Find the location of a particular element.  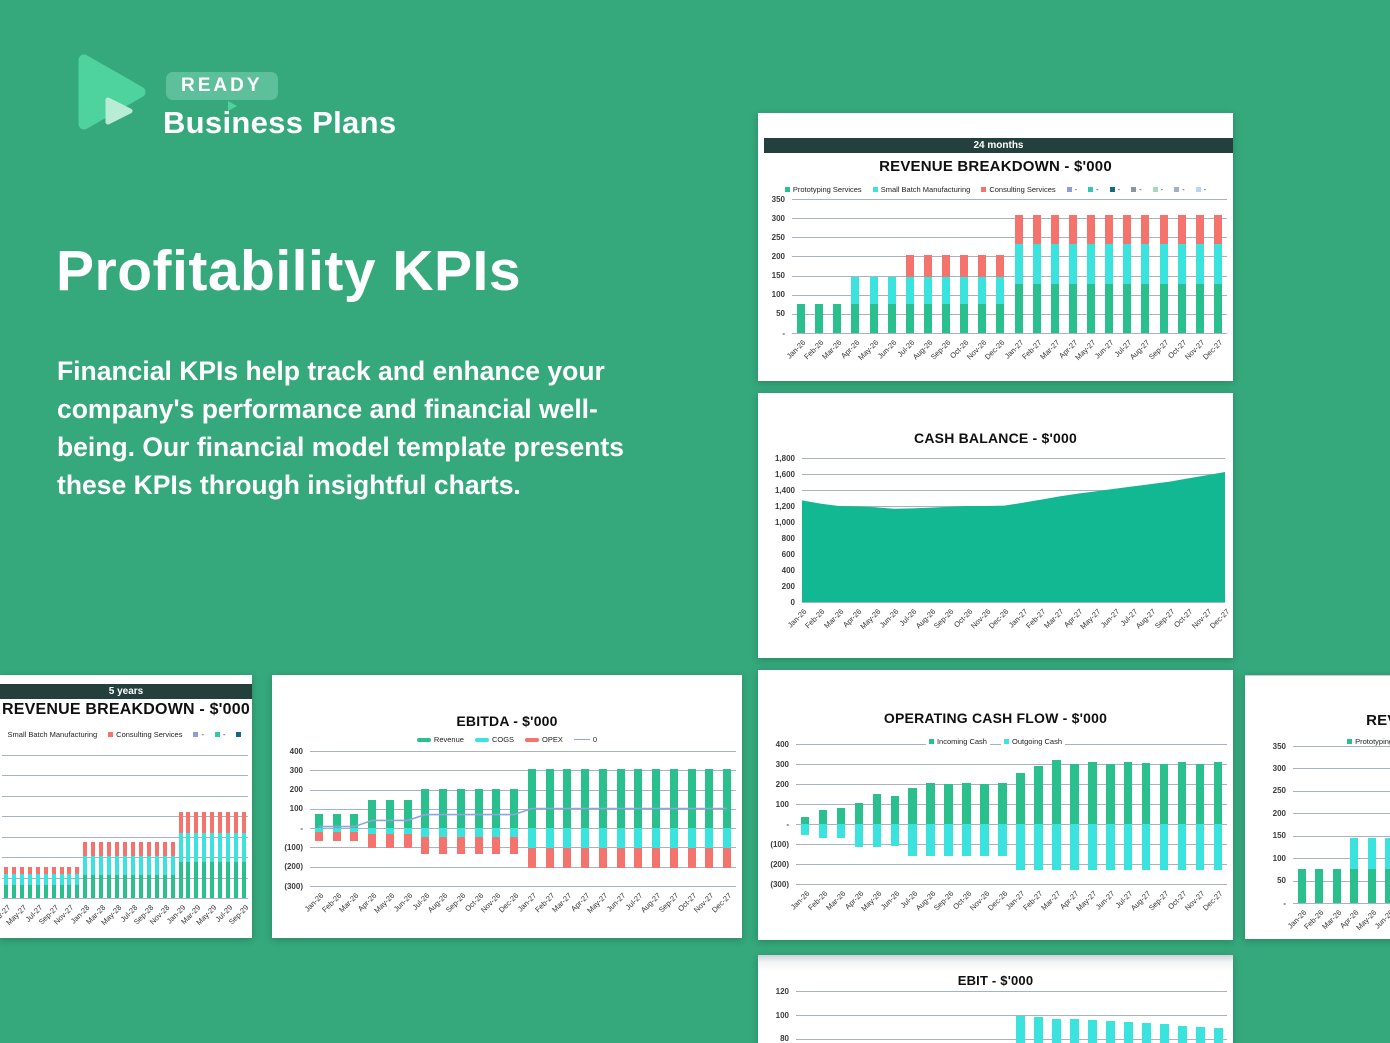

legend-item: Prototyping Services is located at coordinates (823, 189).